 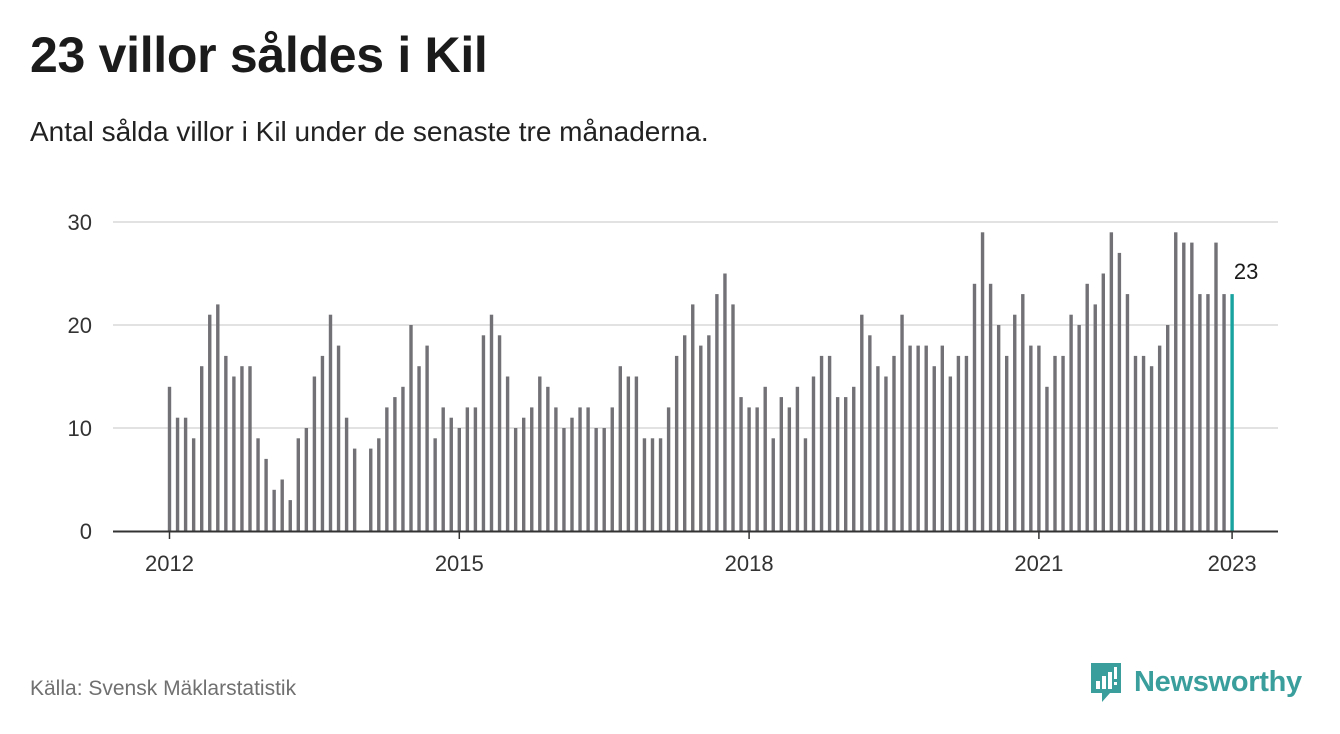 I want to click on x-tick-label: 2015, so click(x=459, y=563).